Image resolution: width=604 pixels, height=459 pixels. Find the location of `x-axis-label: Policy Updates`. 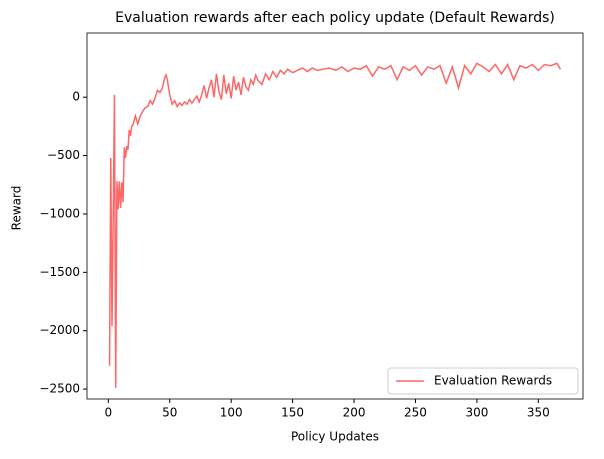

x-axis-label: Policy Updates is located at coordinates (335, 437).